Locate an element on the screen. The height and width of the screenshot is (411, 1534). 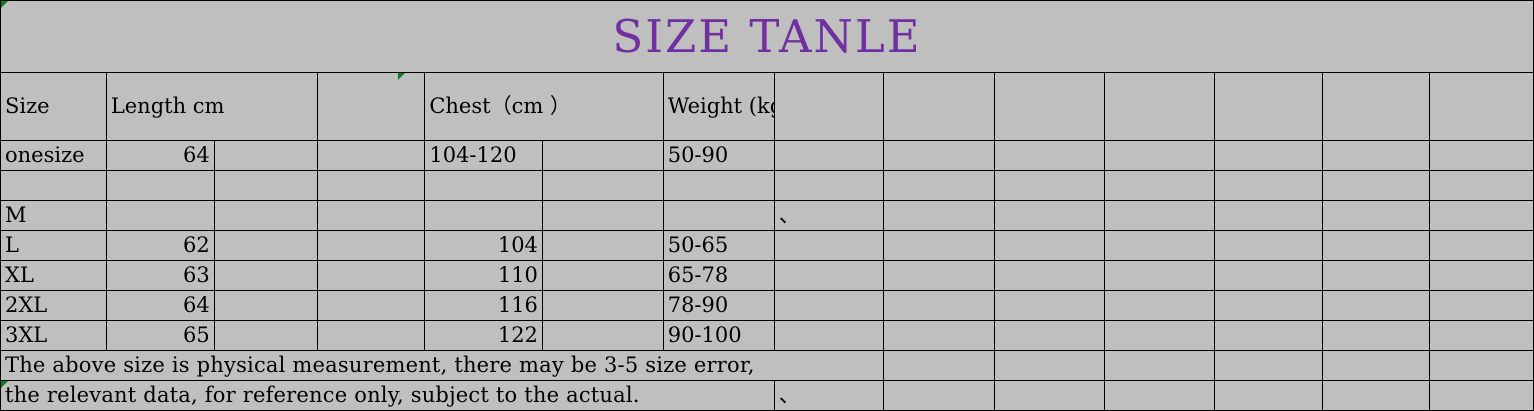
cell-chest: 104-120 is located at coordinates (483, 155).